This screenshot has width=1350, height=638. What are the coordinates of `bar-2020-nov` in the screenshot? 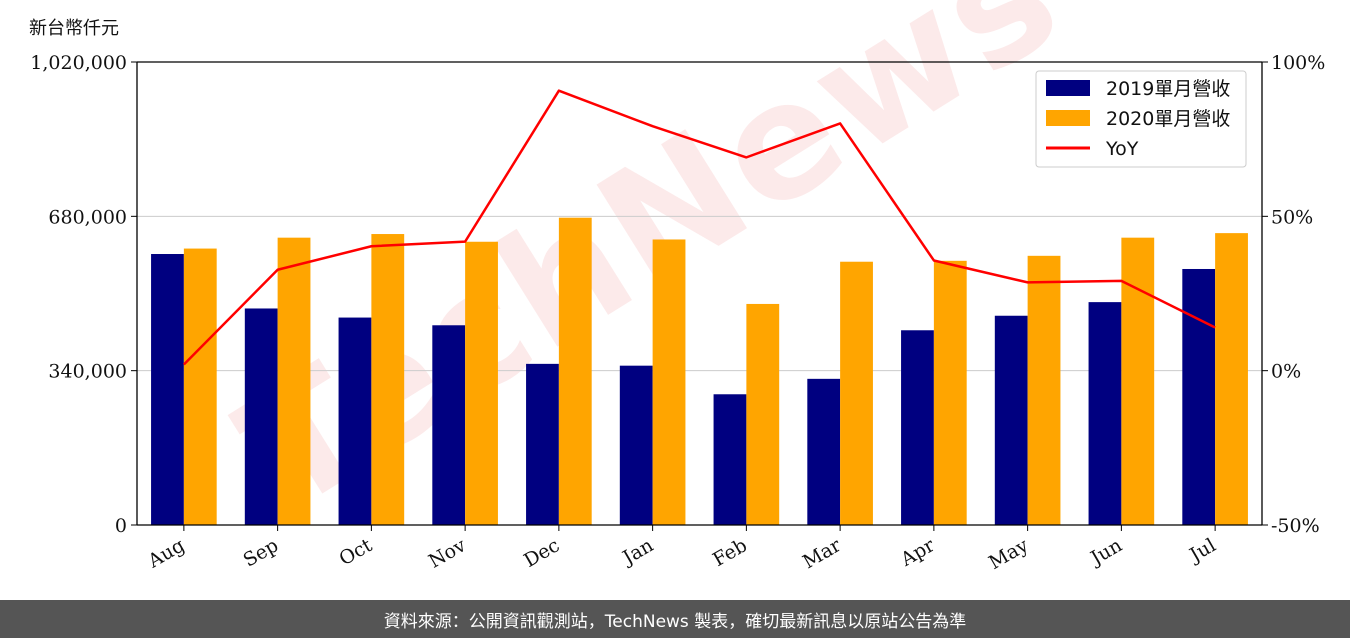 It's located at (481, 383).